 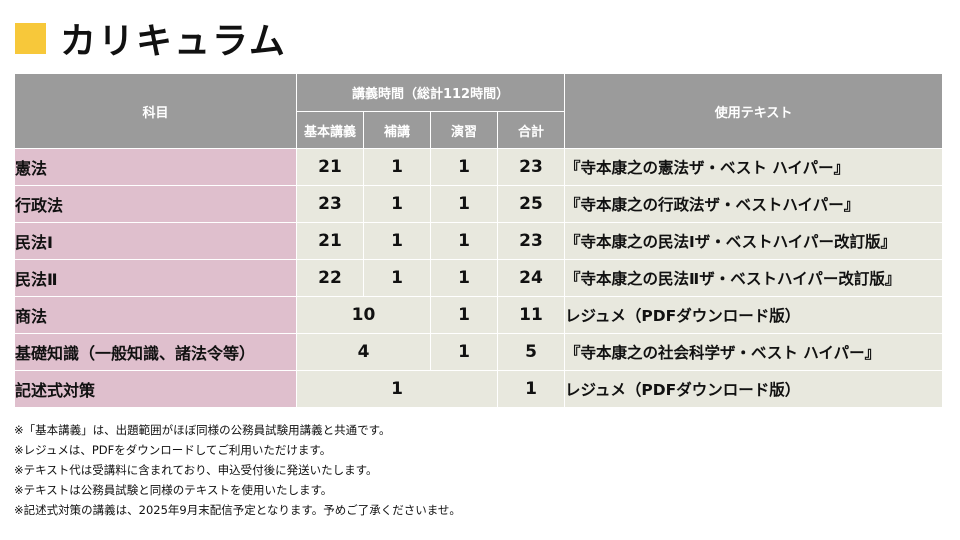 What do you see at coordinates (531, 389) in the screenshot?
I see `total-hours-cell: 1` at bounding box center [531, 389].